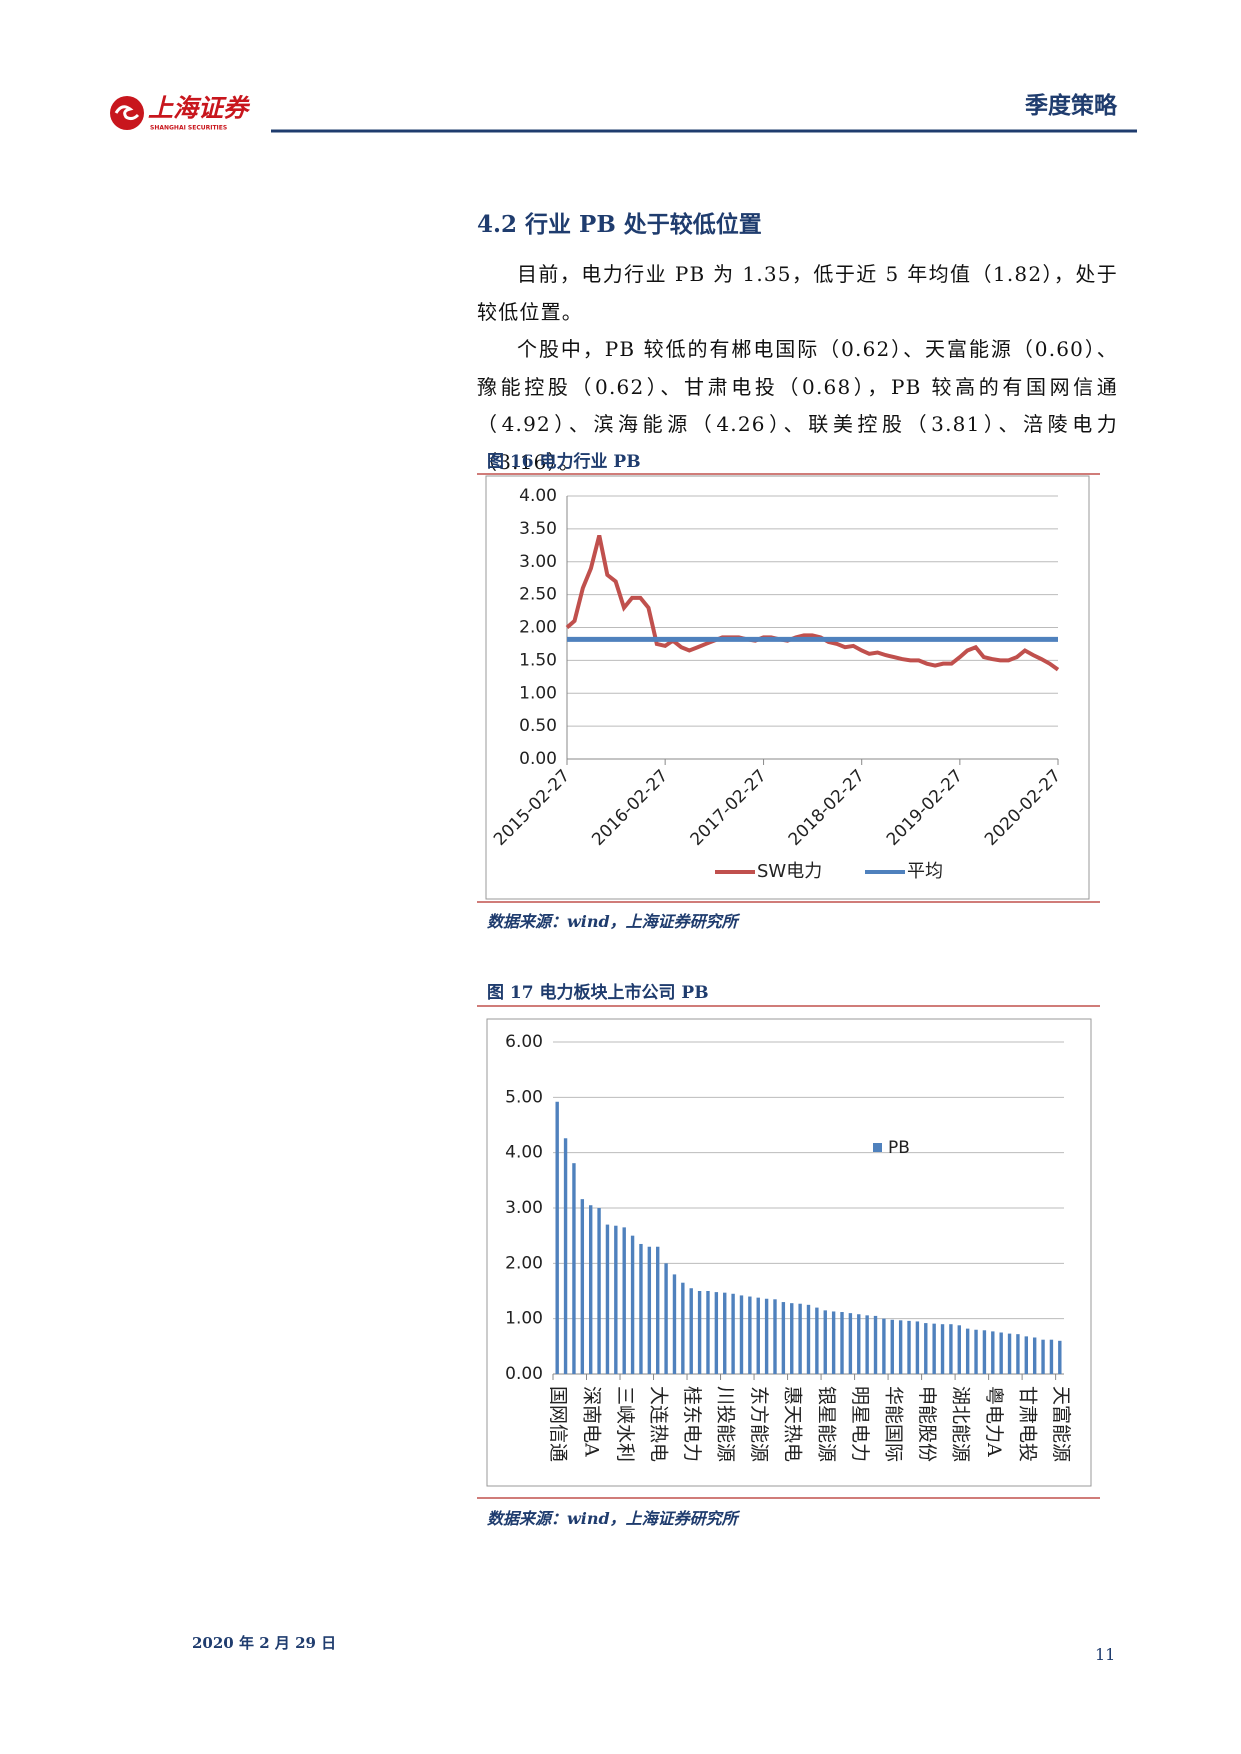 Image resolution: width=1241 pixels, height=1754 pixels. What do you see at coordinates (927, 1424) in the screenshot?
I see `x-tick-label: 申能股份` at bounding box center [927, 1424].